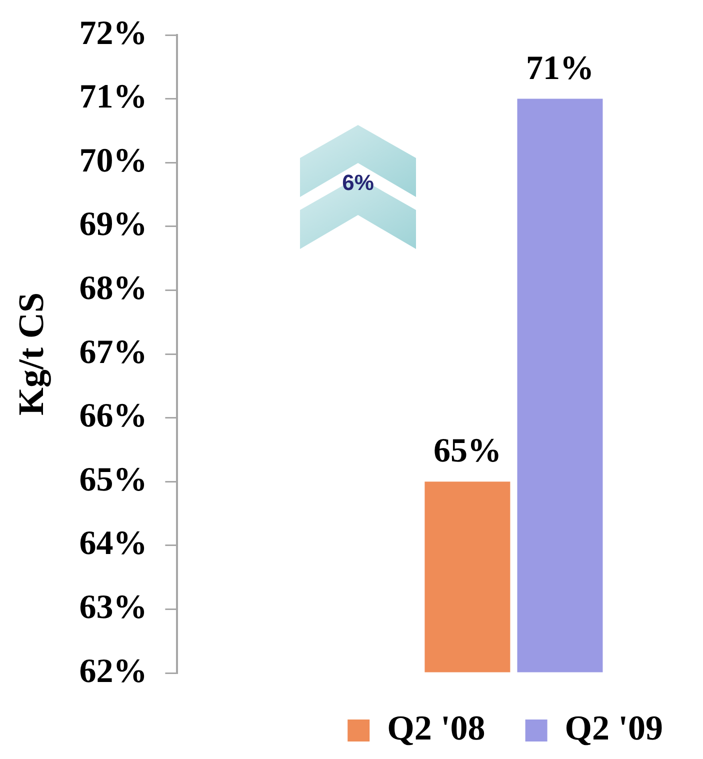 The image size is (703, 759). I want to click on y-tick-label: 68%, so click(113, 288).